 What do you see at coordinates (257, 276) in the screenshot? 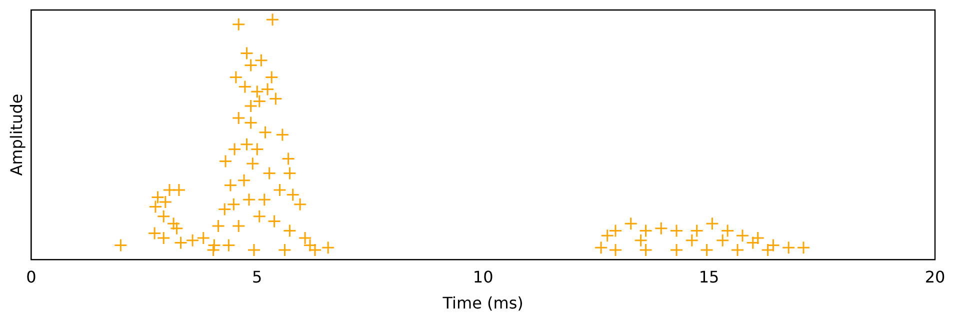
I see `x-tick-label: 5` at bounding box center [257, 276].